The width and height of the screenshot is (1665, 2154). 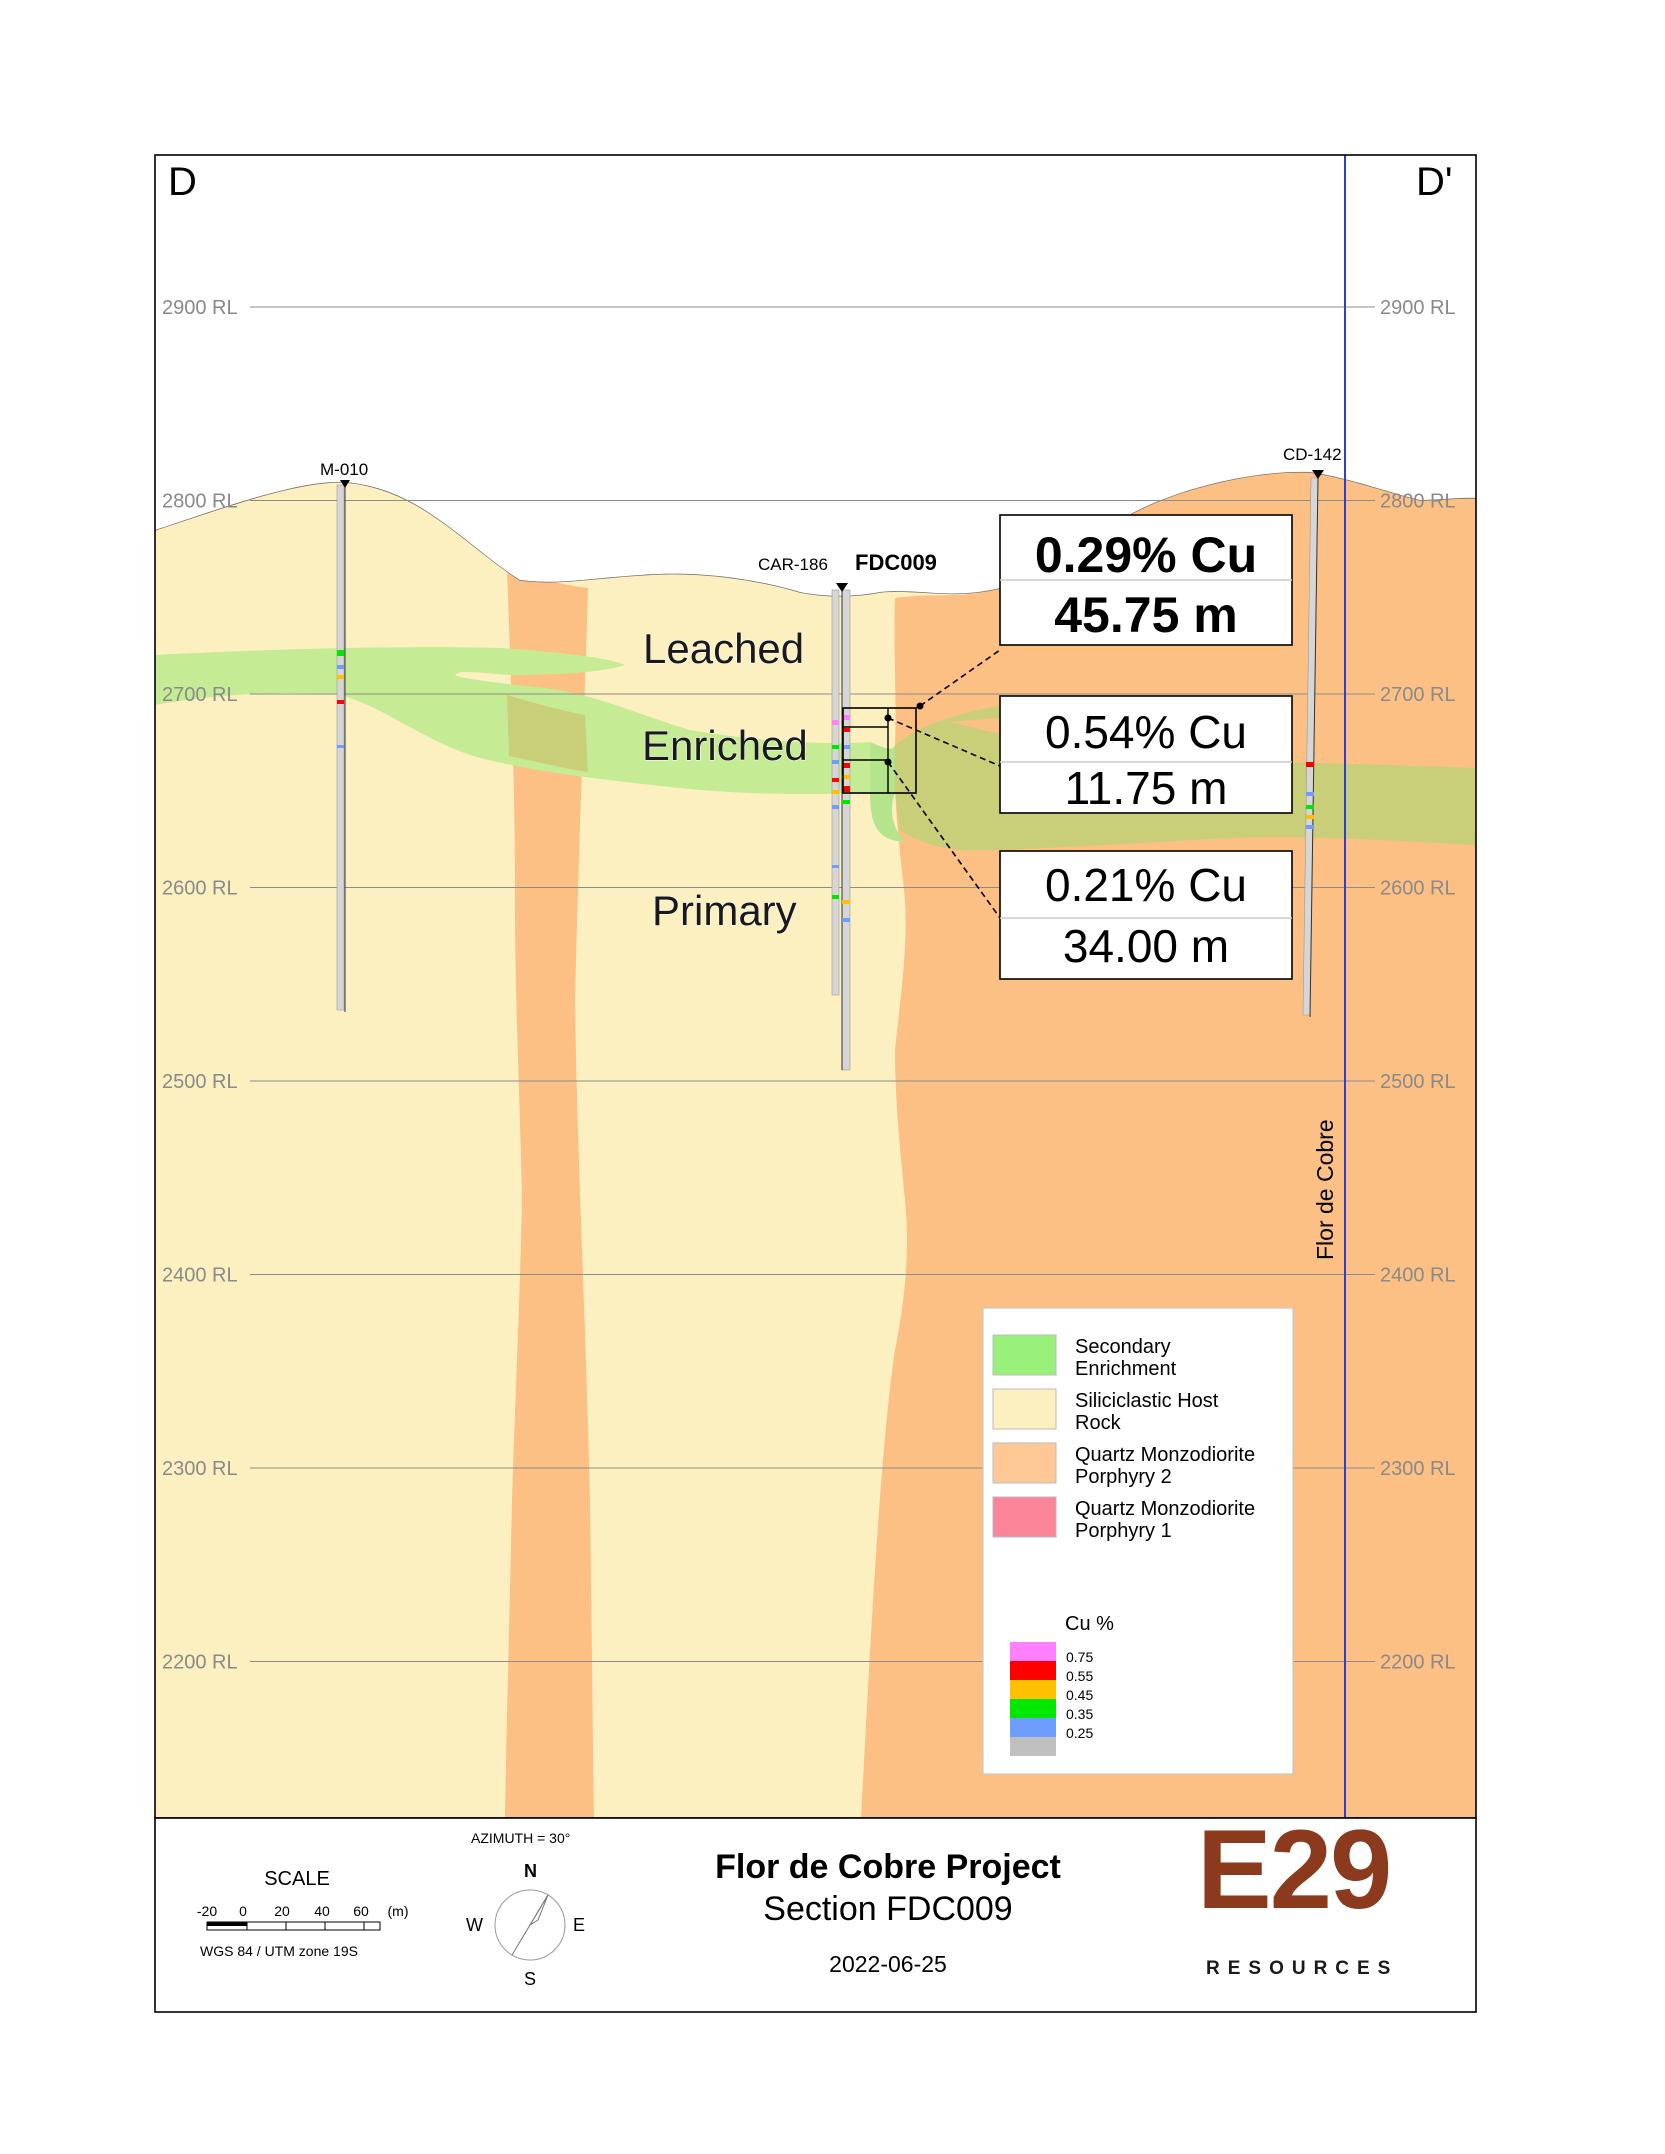 I want to click on drillhole-cd142: CD-142, so click(x=1312, y=731).